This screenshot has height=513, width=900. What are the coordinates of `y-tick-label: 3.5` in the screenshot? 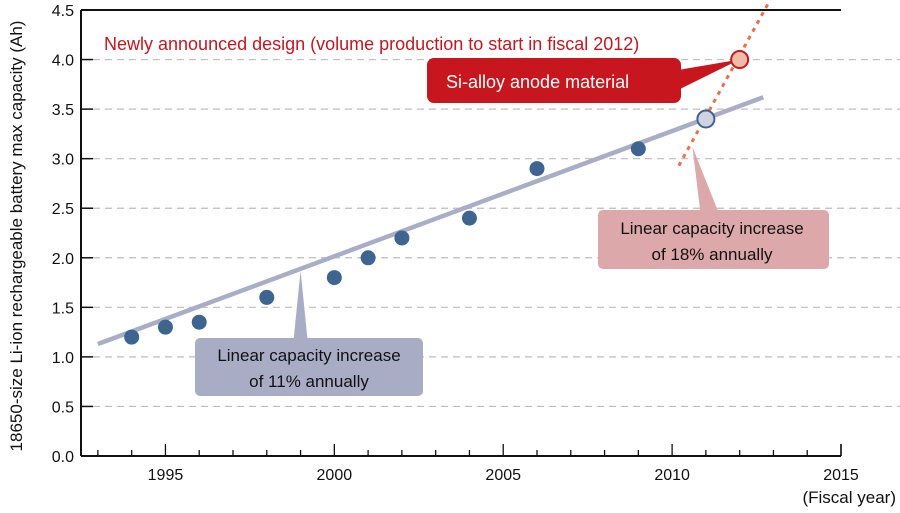 It's located at (63, 110).